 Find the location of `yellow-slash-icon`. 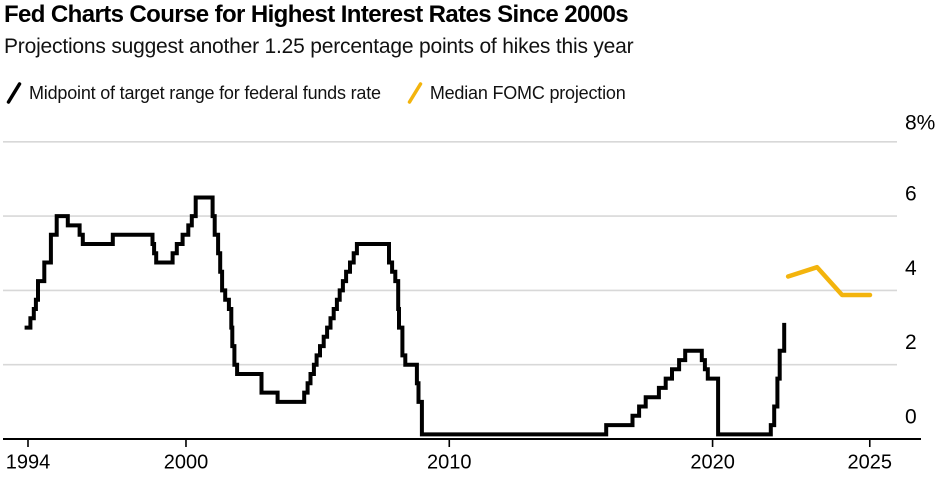

yellow-slash-icon is located at coordinates (415, 93).